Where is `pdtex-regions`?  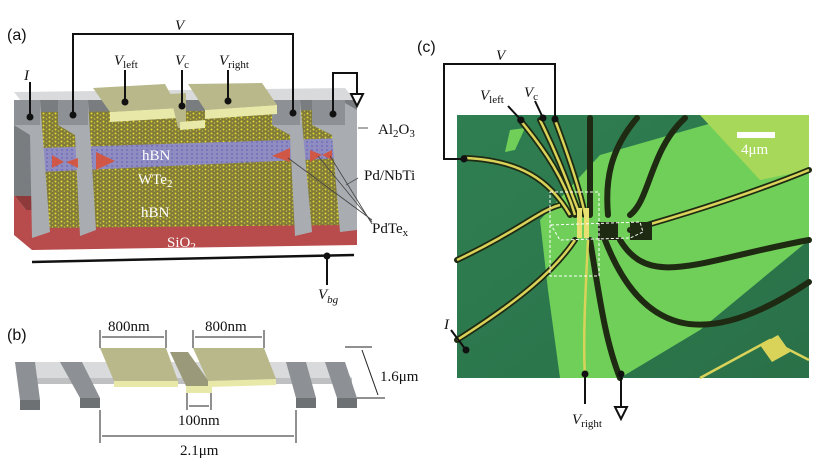
pdtex-regions is located at coordinates (192, 159).